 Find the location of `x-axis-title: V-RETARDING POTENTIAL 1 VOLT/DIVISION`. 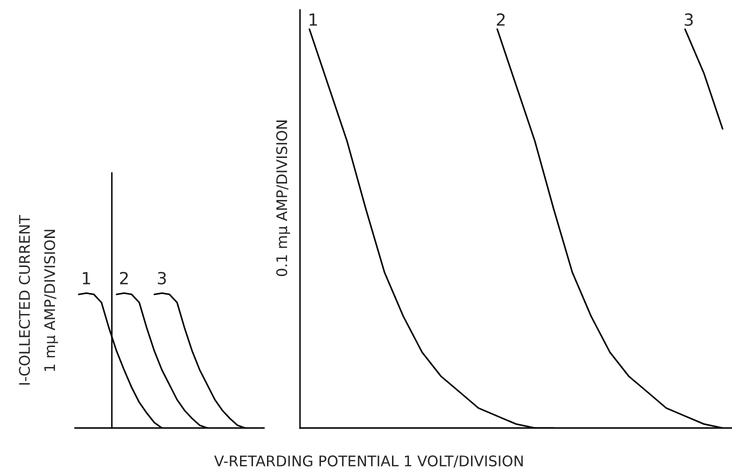

x-axis-title: V-RETARDING POTENTIAL 1 VOLT/DIVISION is located at coordinates (368, 461).